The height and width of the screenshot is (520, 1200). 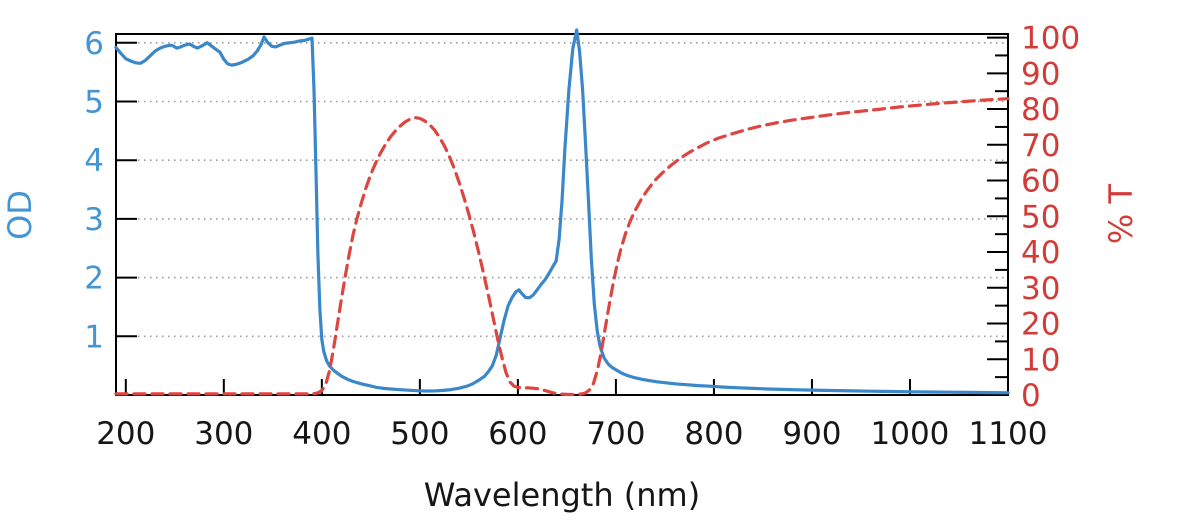 What do you see at coordinates (1040, 289) in the screenshot?
I see `t-tick-label: 30` at bounding box center [1040, 289].